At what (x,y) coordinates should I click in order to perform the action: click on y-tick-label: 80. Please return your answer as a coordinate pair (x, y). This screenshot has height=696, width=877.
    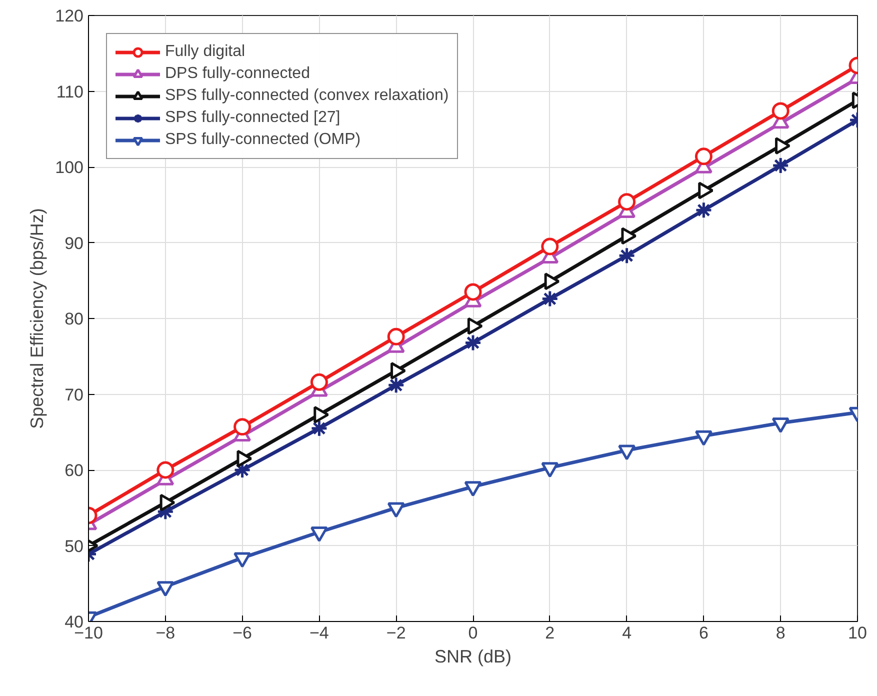
    Looking at the image, I should click on (74, 319).